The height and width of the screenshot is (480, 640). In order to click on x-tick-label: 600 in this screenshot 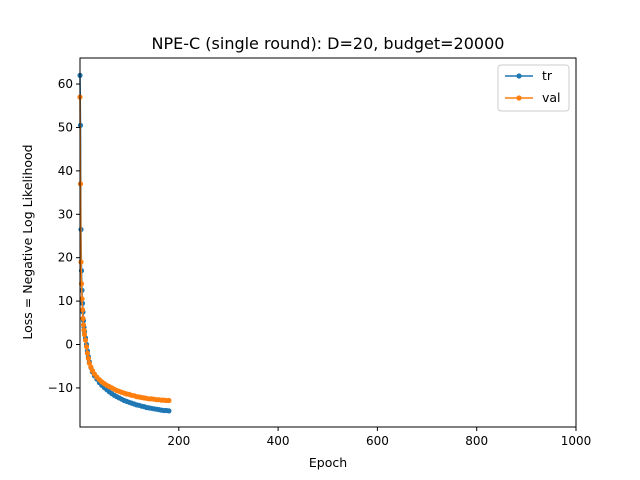, I will do `click(377, 441)`.